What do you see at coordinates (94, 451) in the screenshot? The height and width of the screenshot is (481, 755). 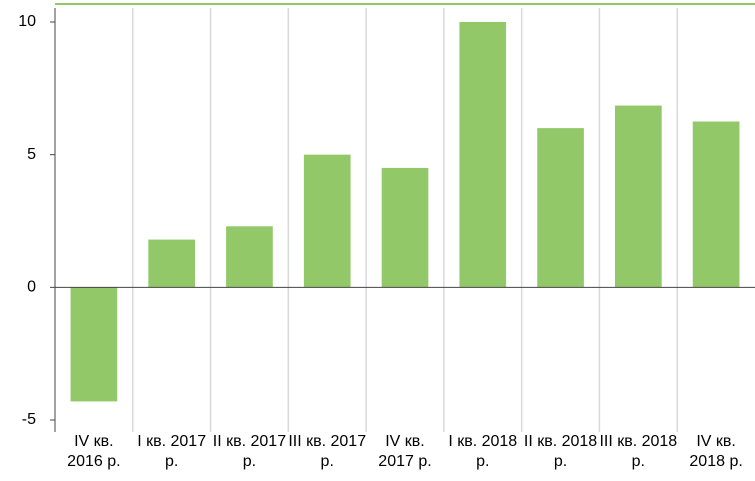 I see `x-tick-label: IV кв. 2016 р.` at bounding box center [94, 451].